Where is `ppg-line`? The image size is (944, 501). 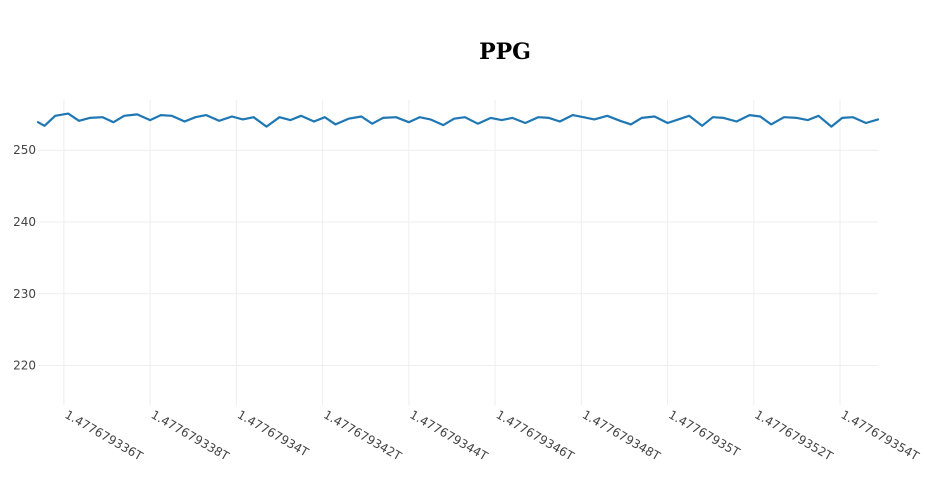
ppg-line is located at coordinates (458, 120).